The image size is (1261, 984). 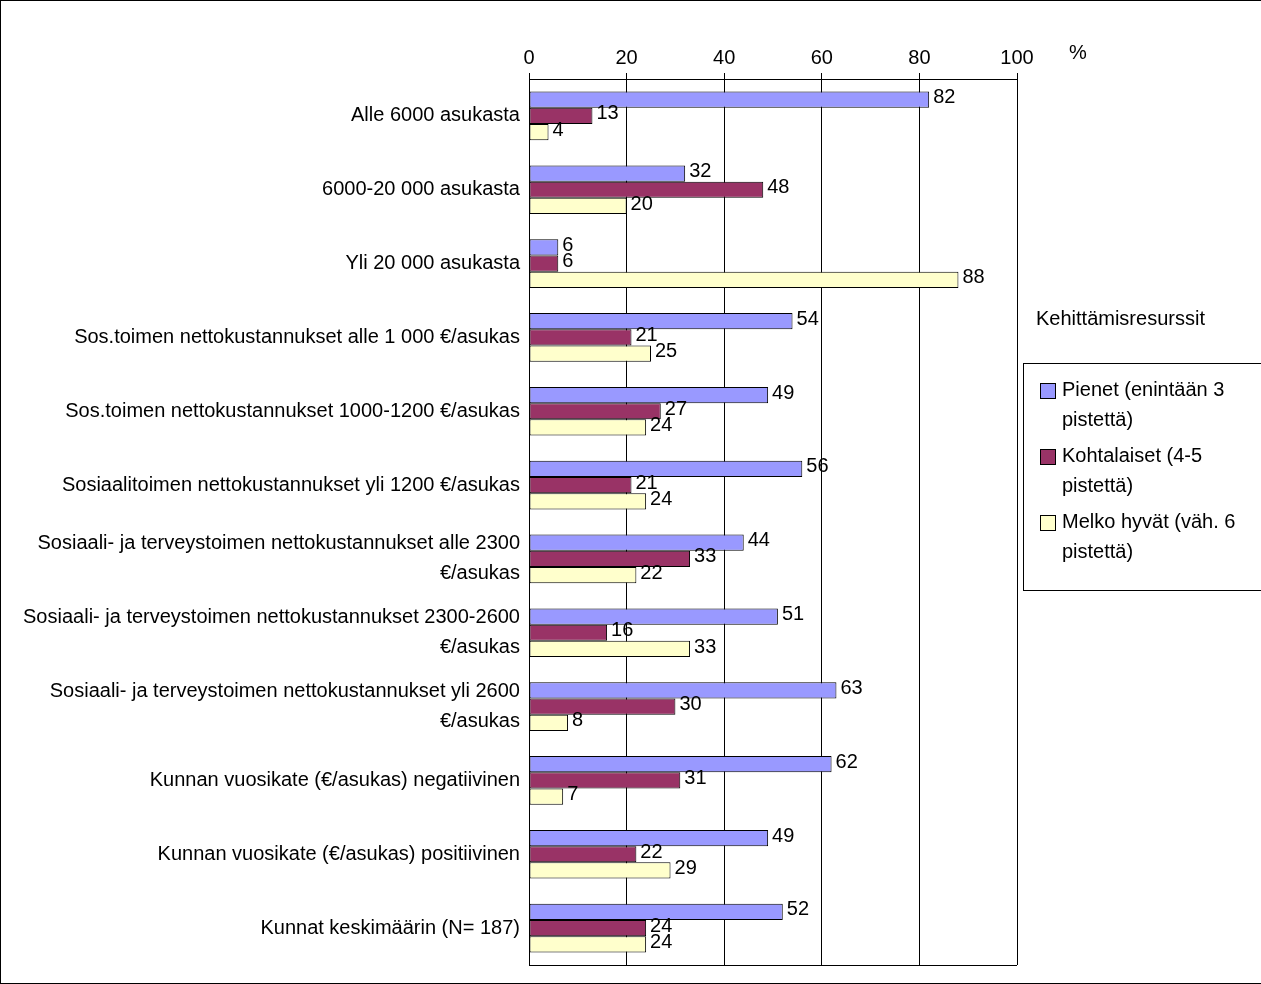 What do you see at coordinates (1133, 470) in the screenshot?
I see `legend-label: Kohtalaiset (4-5 pistettä)` at bounding box center [1133, 470].